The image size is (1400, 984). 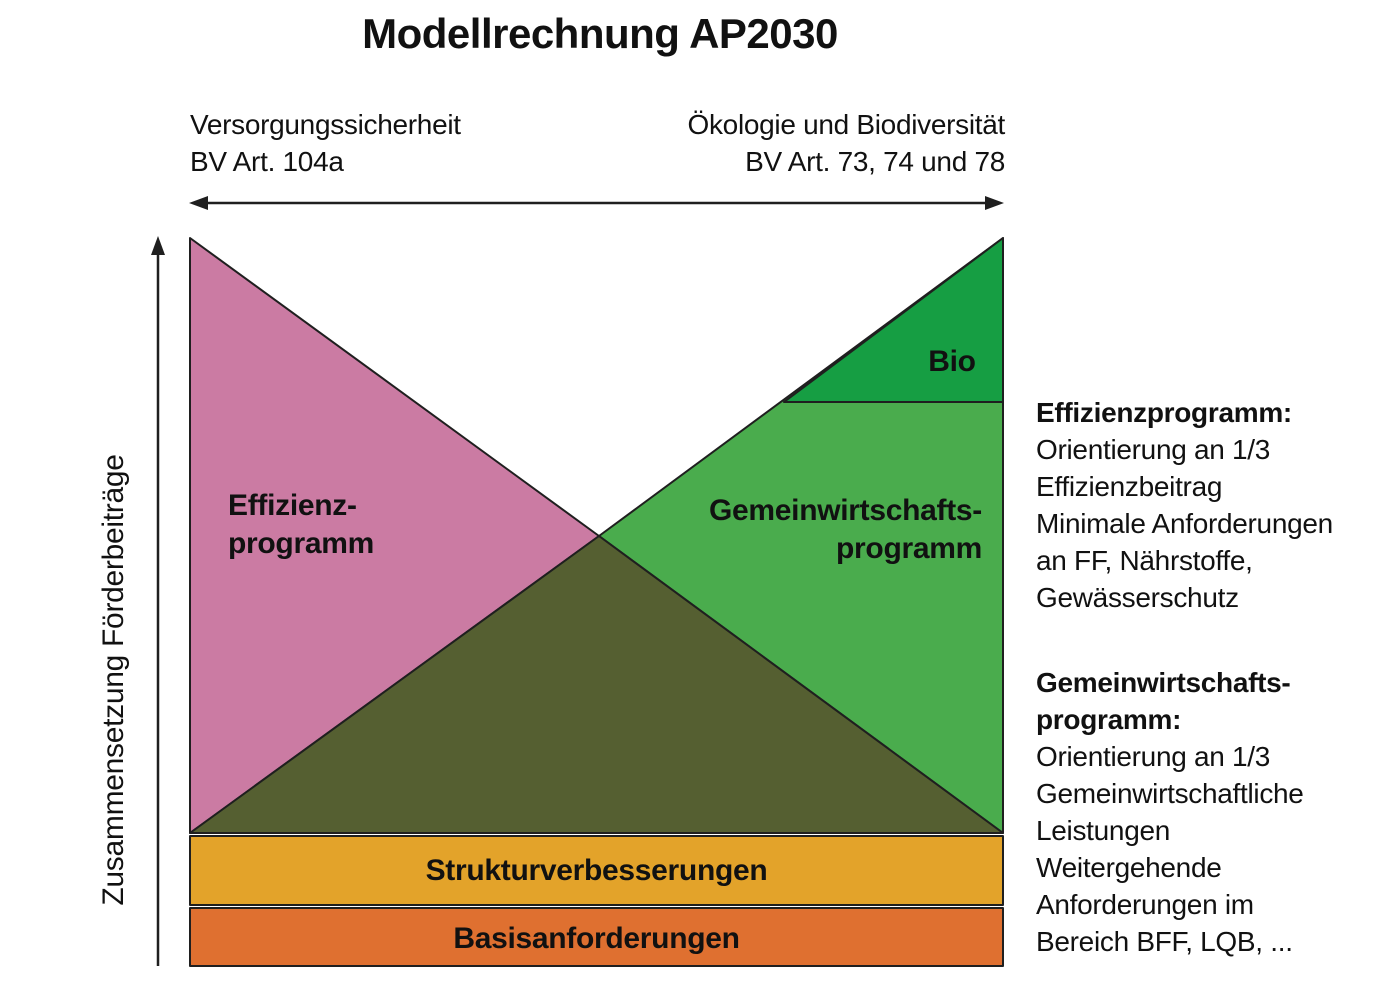 I want to click on balance-arrow-left-head-icon, so click(x=198, y=203).